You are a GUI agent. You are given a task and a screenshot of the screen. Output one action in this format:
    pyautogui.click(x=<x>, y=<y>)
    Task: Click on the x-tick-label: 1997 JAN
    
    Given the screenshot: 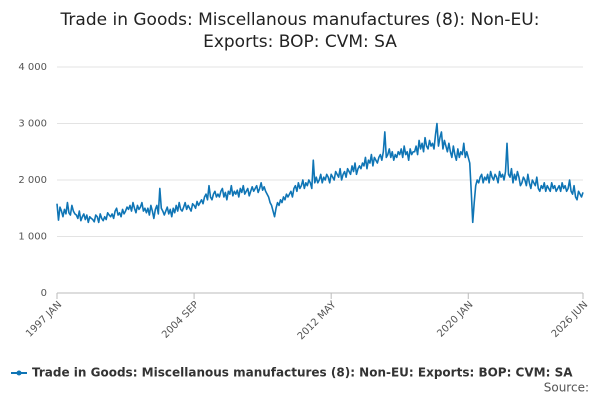 What is the action you would take?
    pyautogui.click(x=44, y=319)
    